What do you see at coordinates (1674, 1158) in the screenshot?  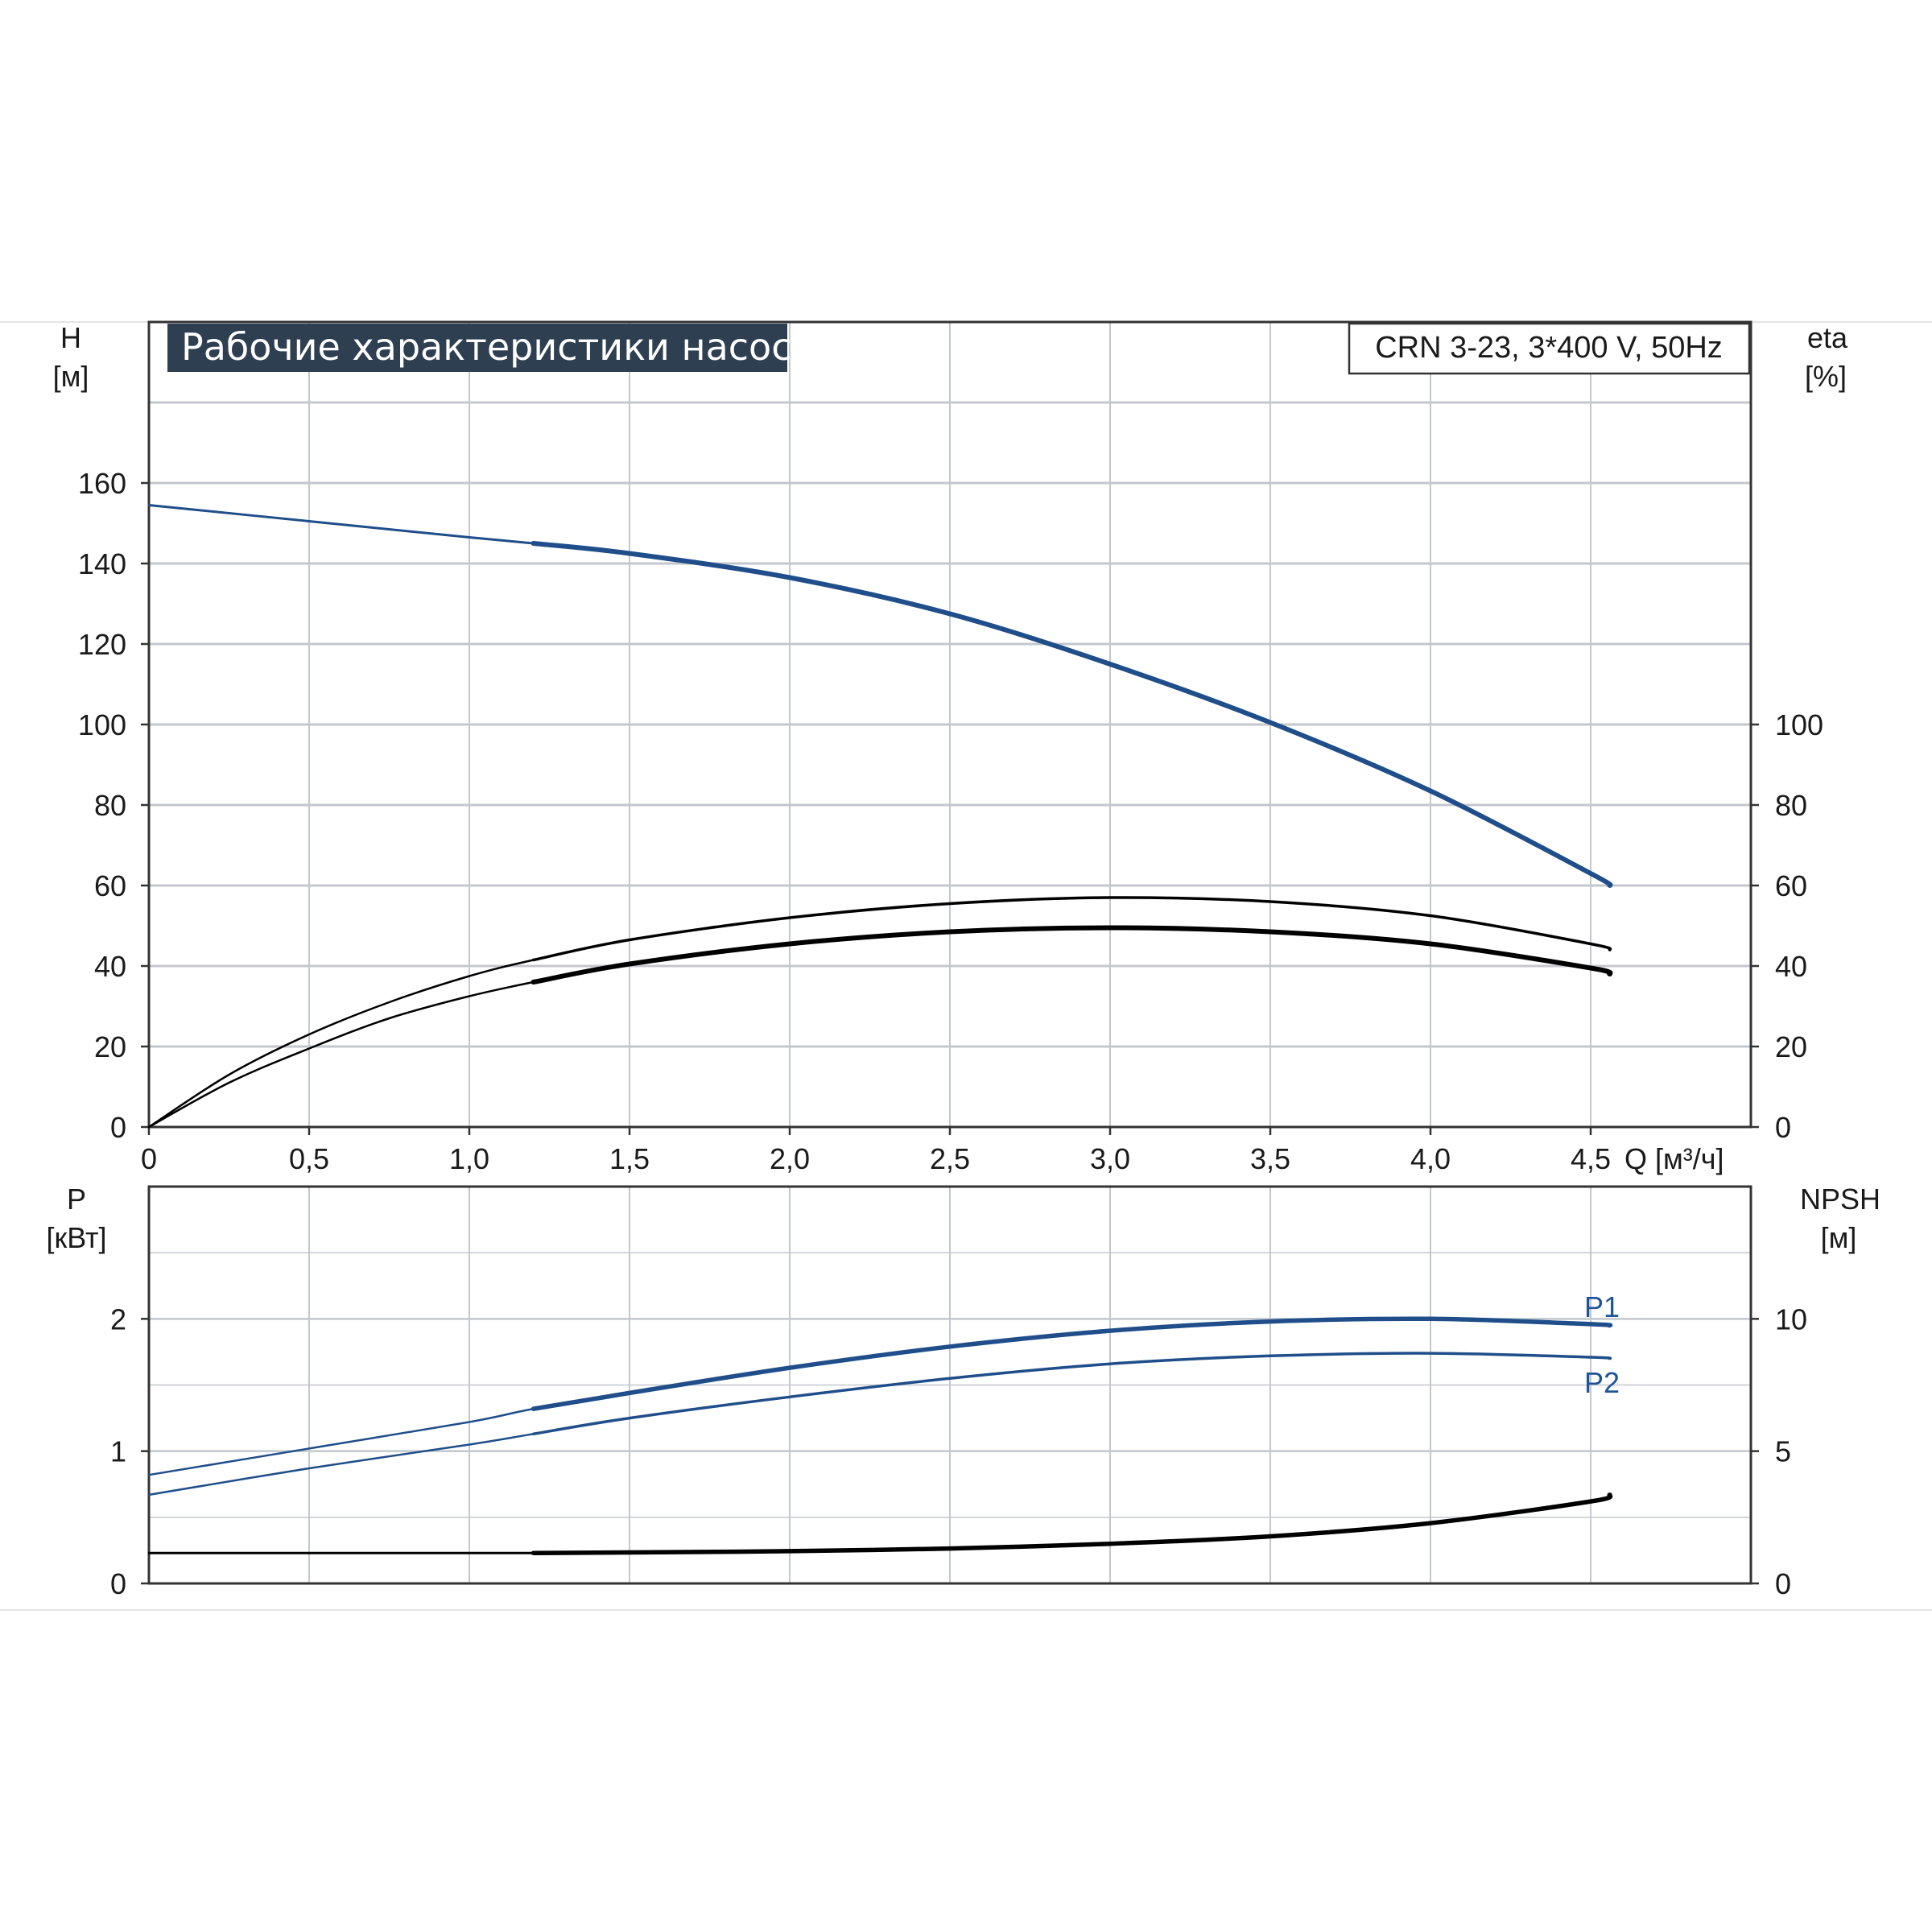 I see `x-axis-label: Q [м³/ч]` at bounding box center [1674, 1158].